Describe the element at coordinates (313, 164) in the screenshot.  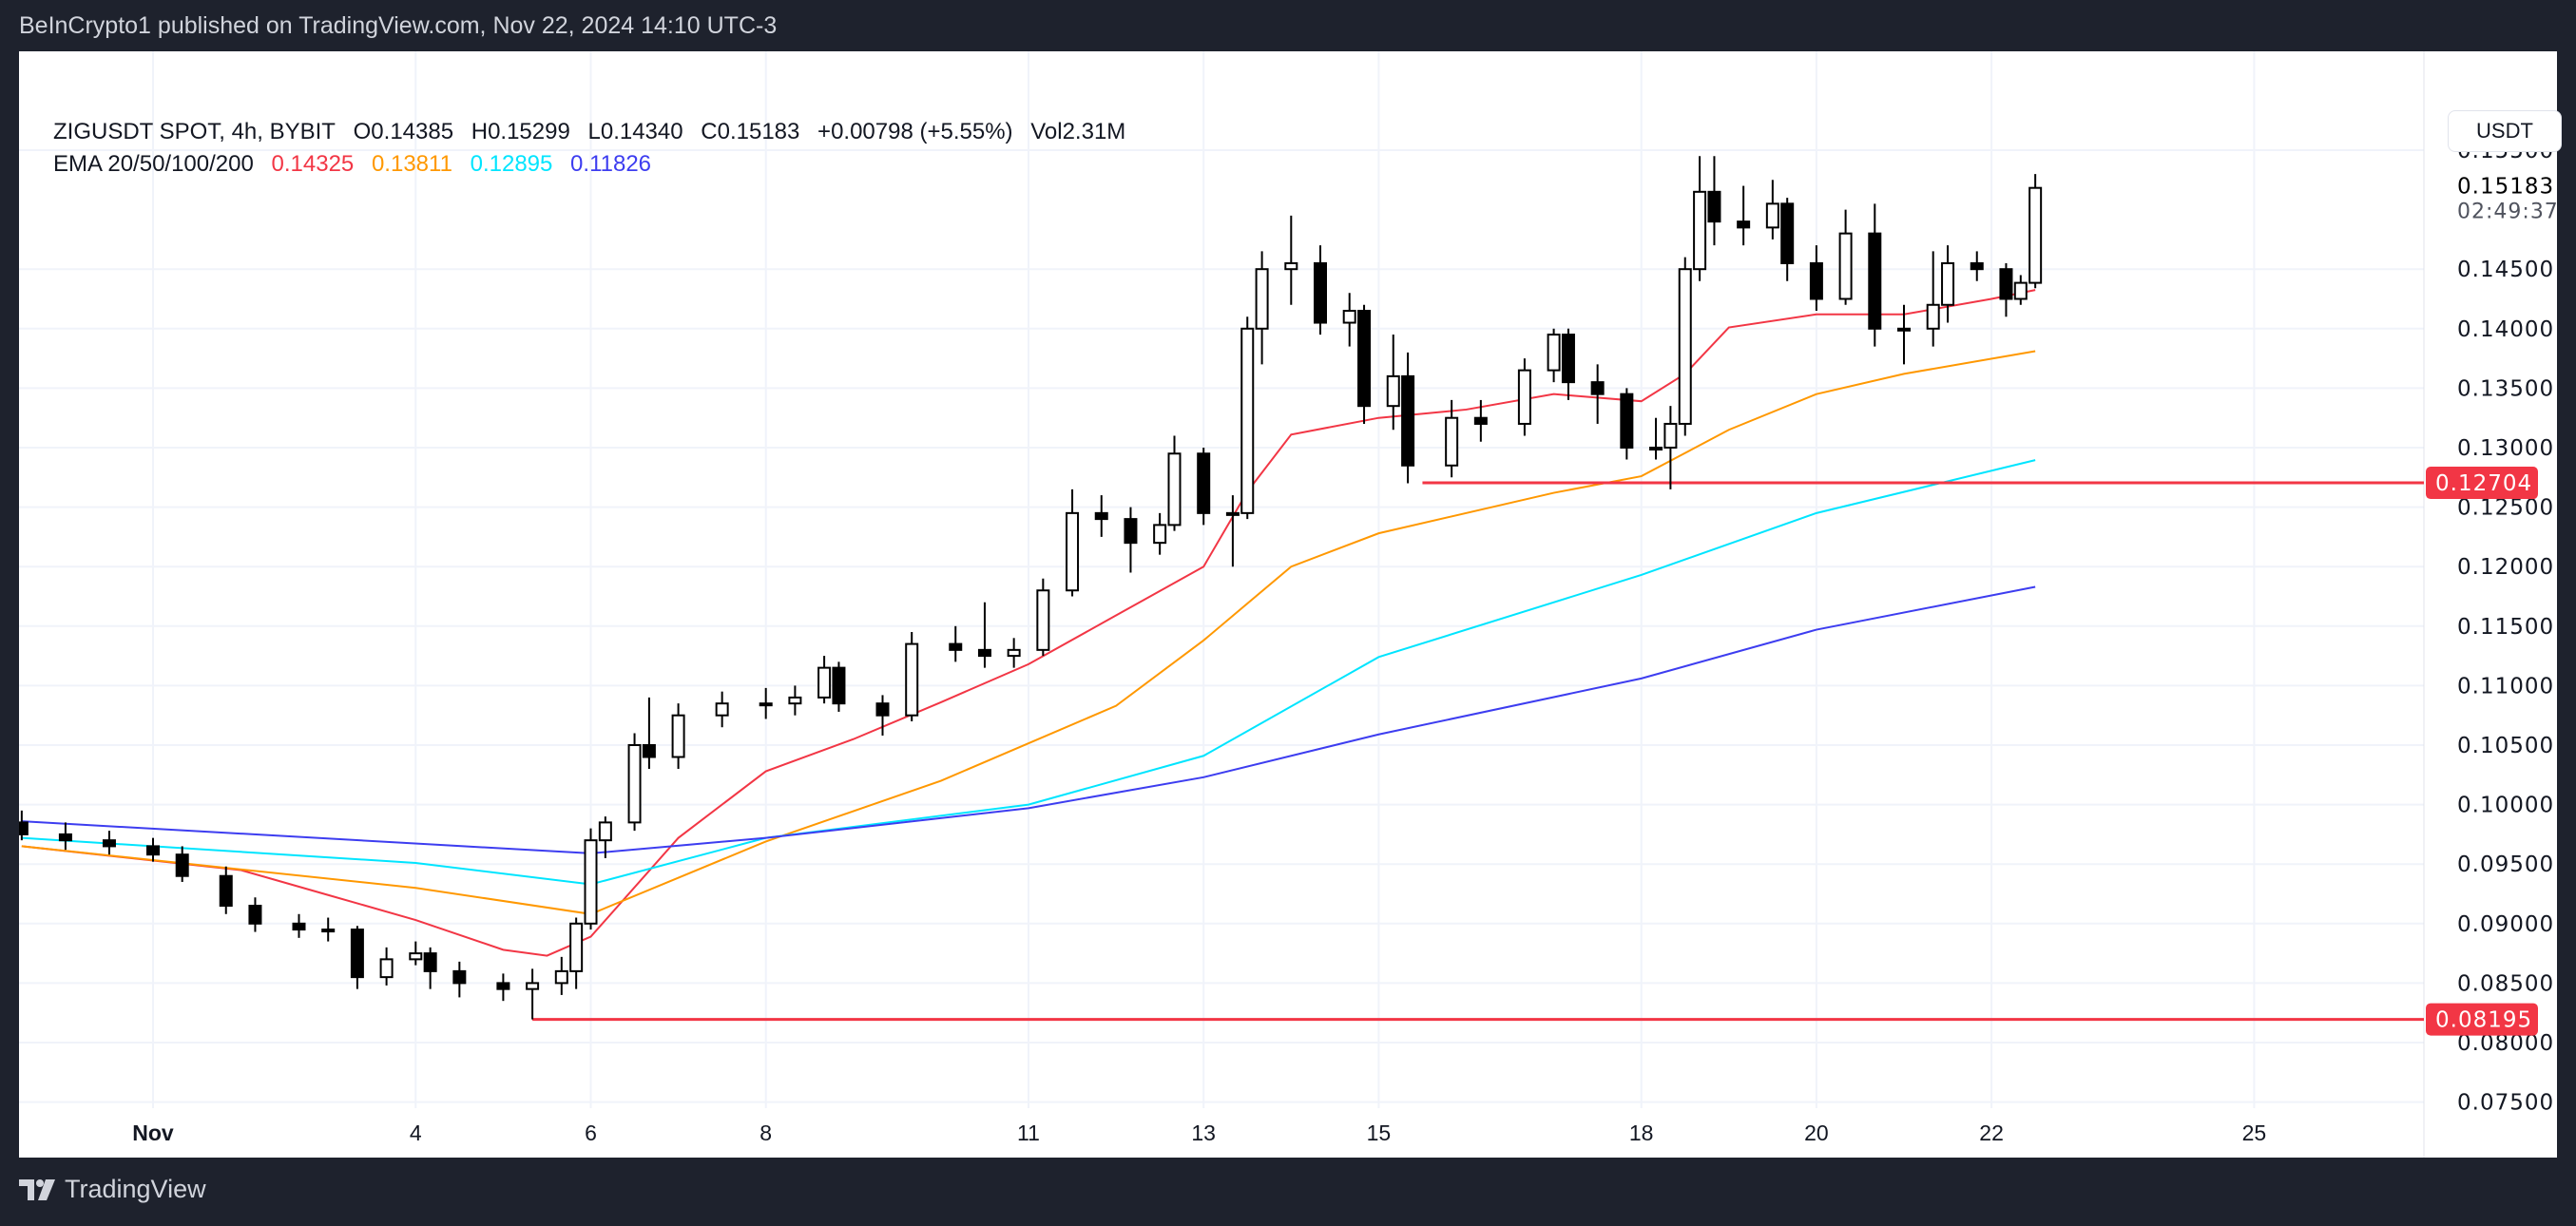
I see `ema20-value: 0.14325` at that location.